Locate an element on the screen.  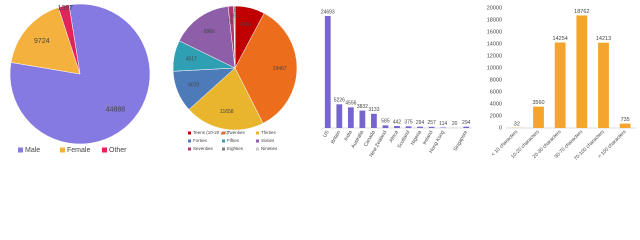
x-tick-label: US is located at coordinates (326, 134).